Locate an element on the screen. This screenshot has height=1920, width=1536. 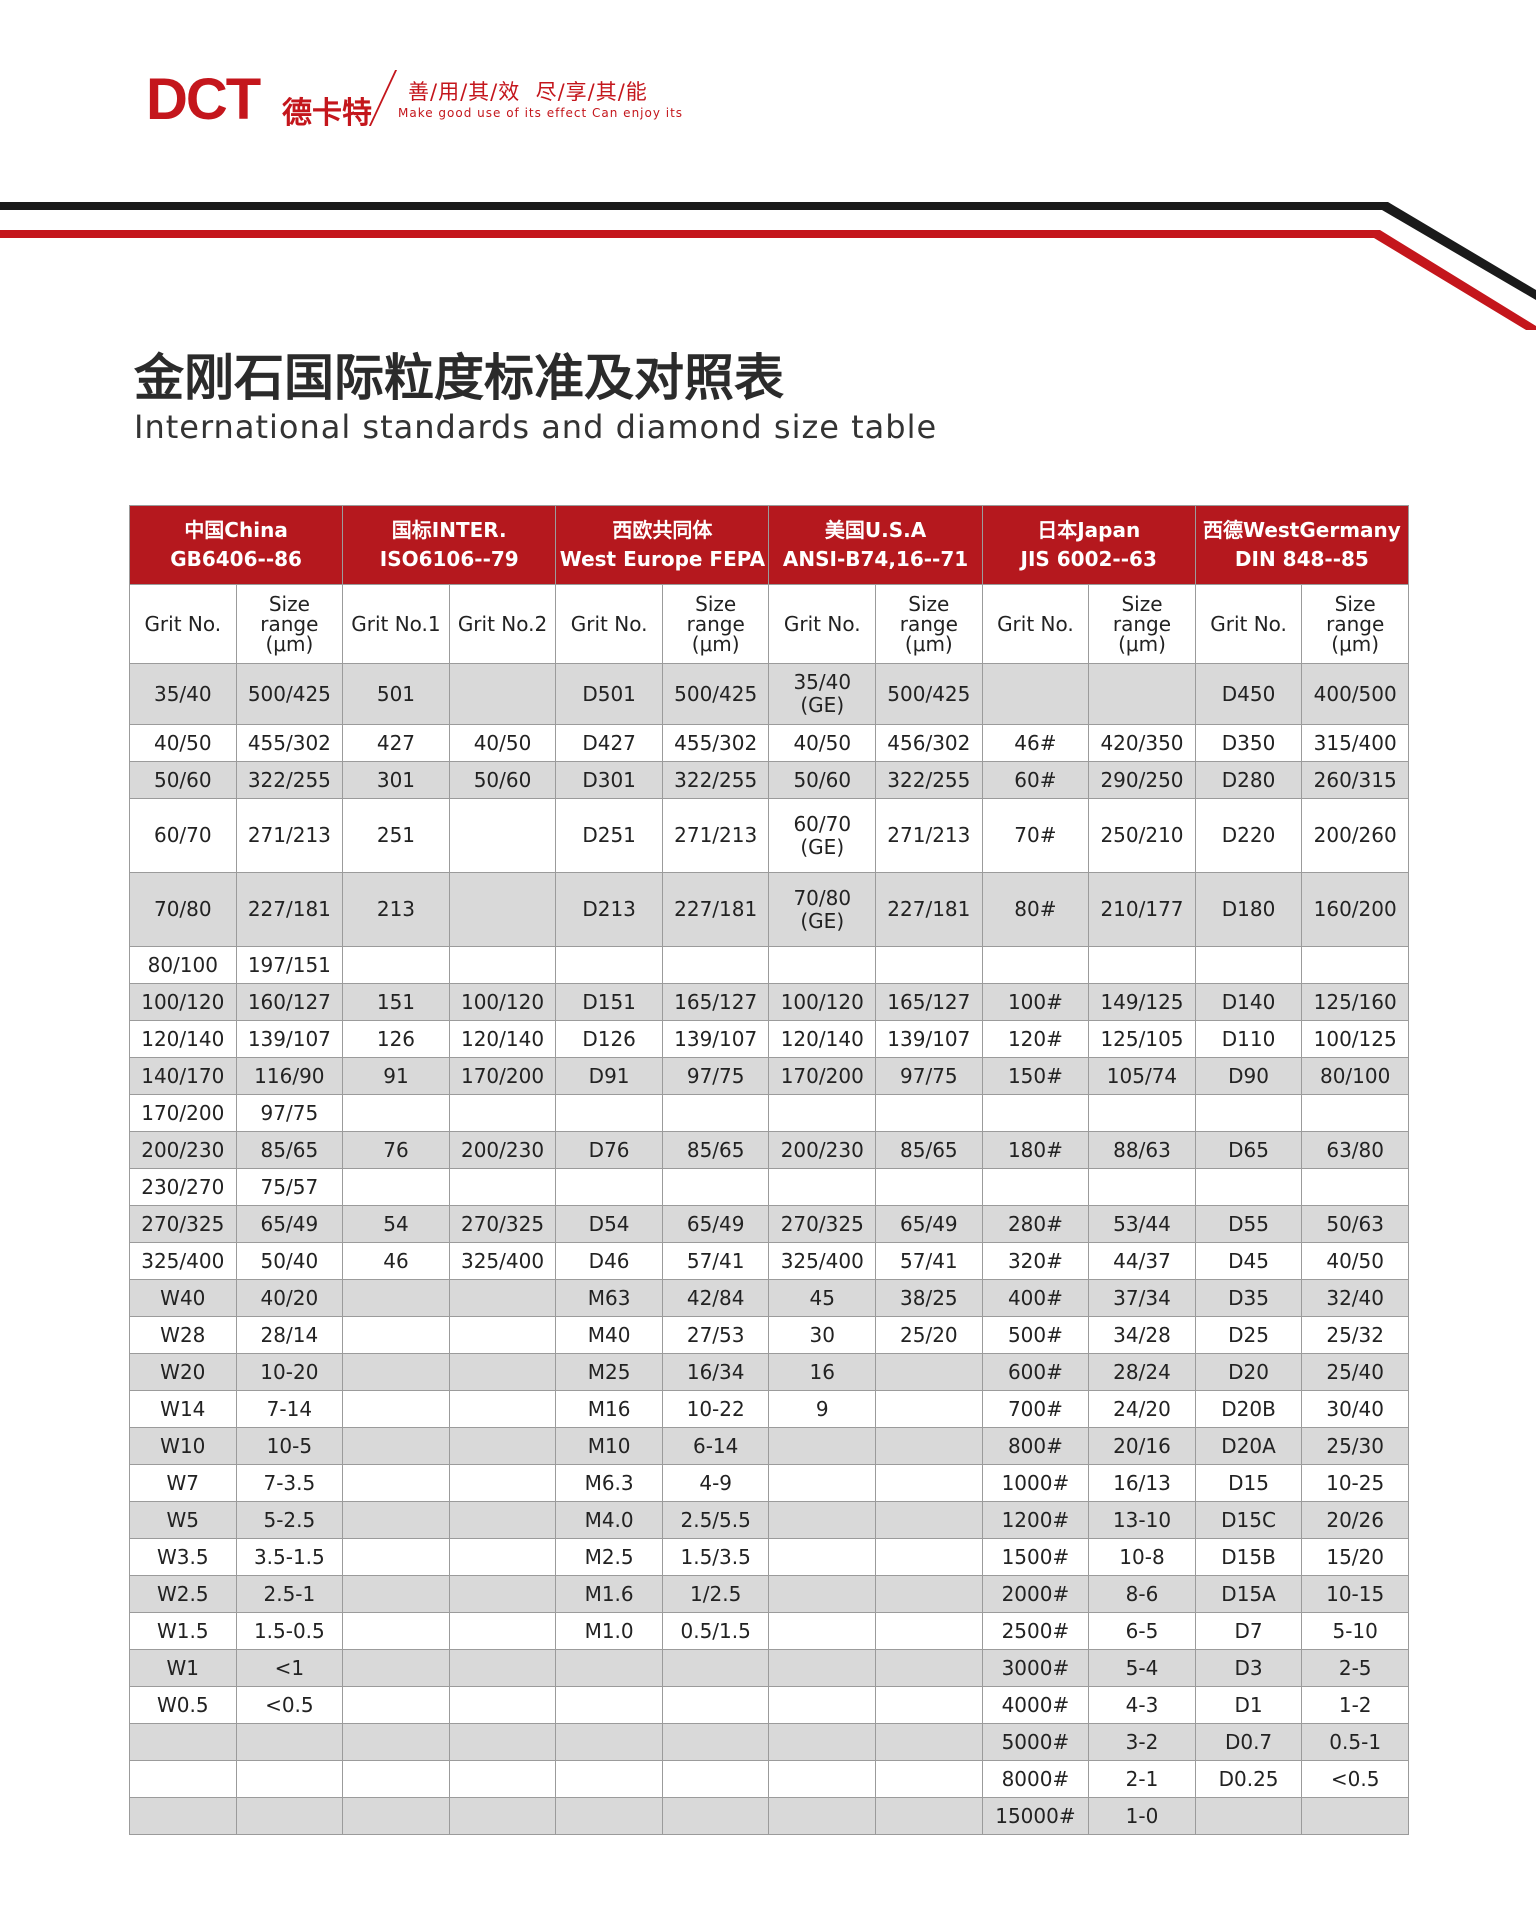
cell: 9 is located at coordinates (822, 1409).